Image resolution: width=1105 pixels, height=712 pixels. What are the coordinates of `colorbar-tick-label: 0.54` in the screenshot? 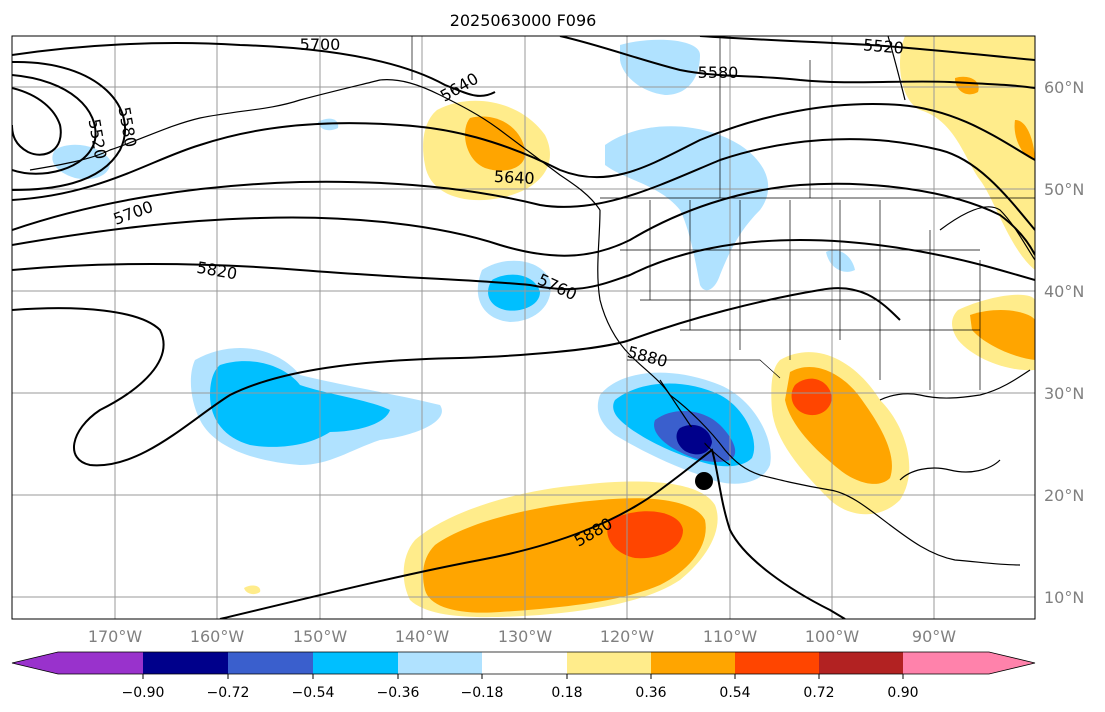 It's located at (734, 693).